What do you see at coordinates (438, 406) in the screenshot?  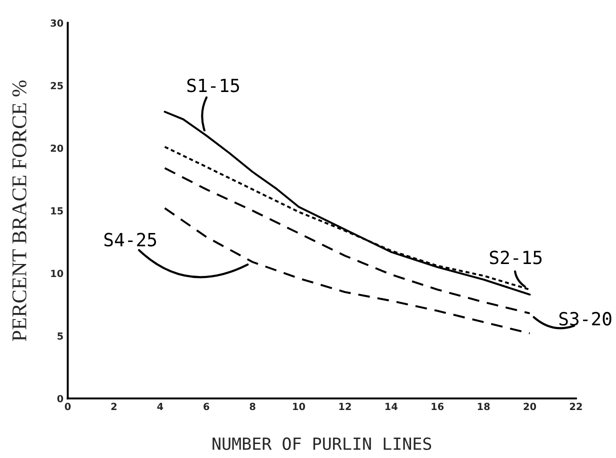 I see `x-tick-label: 16` at bounding box center [438, 406].